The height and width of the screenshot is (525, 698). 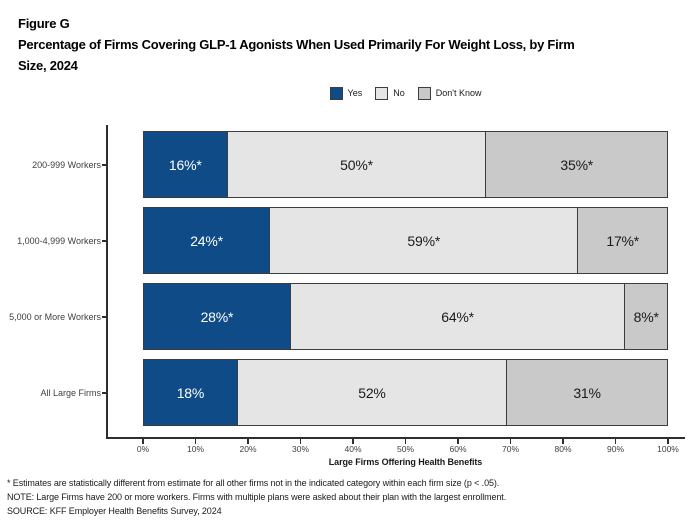 I want to click on bar-segment-label: 24%*, so click(x=206, y=240).